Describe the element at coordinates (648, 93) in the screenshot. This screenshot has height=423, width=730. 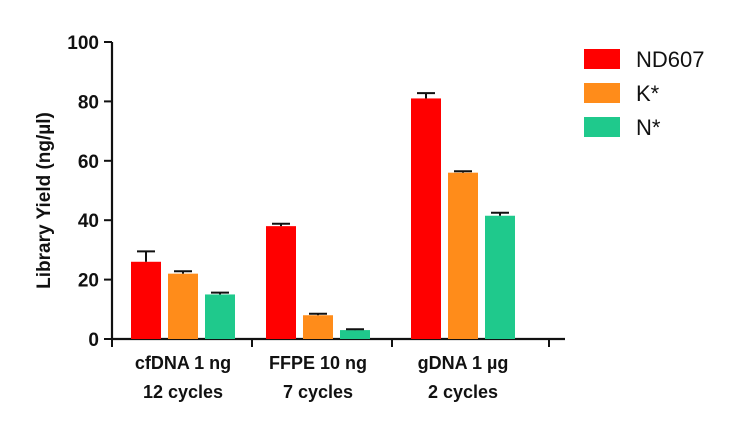
I see `legend-label: K*` at that location.